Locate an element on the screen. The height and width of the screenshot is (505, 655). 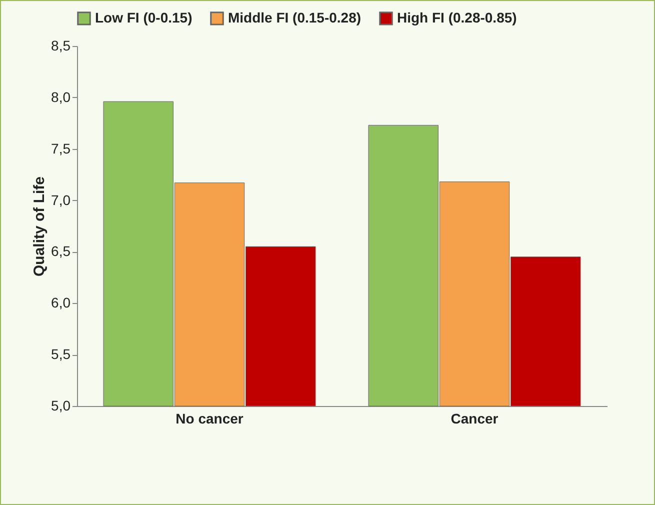
x-tick-label: Cancer is located at coordinates (474, 418).